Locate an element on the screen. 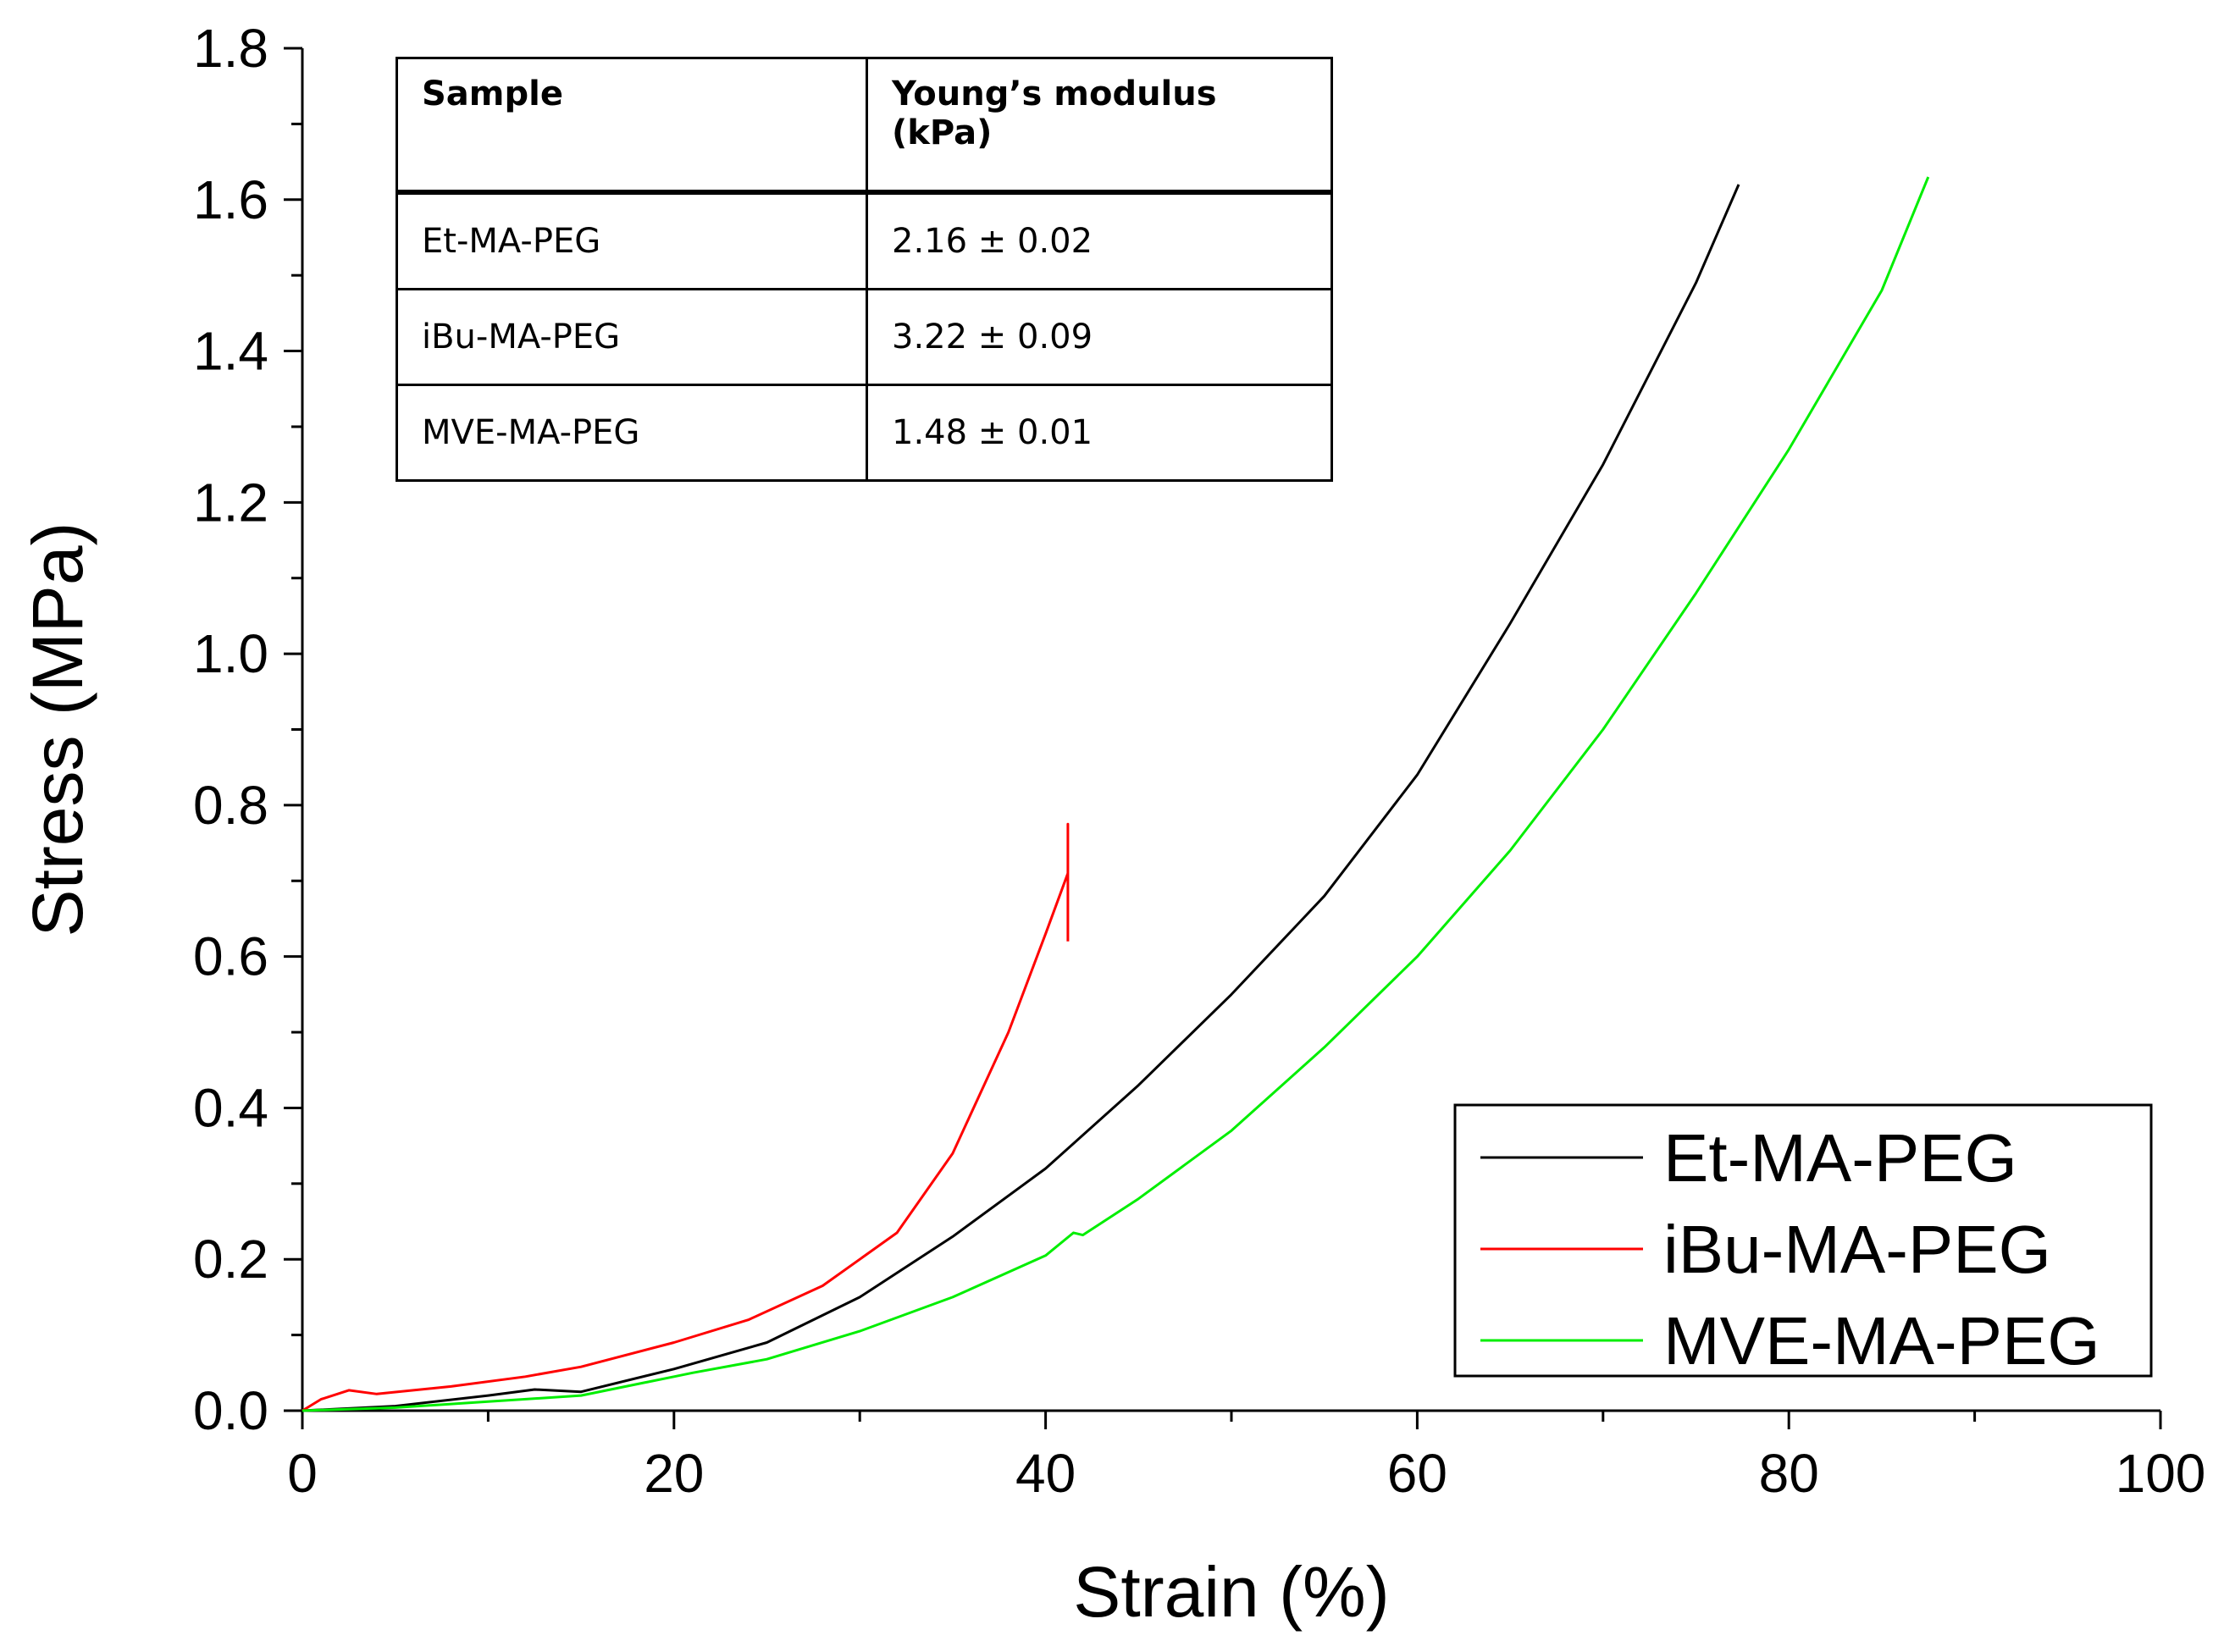 This screenshot has width=2224, height=1652. y-tick-label: 1.8 is located at coordinates (231, 48).